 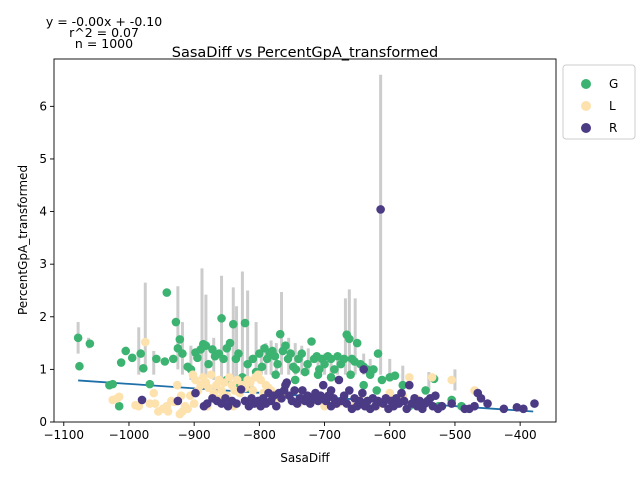 I want to click on chart-title: SasaDiff vs PercentGpA_transformed, so click(x=305, y=53).